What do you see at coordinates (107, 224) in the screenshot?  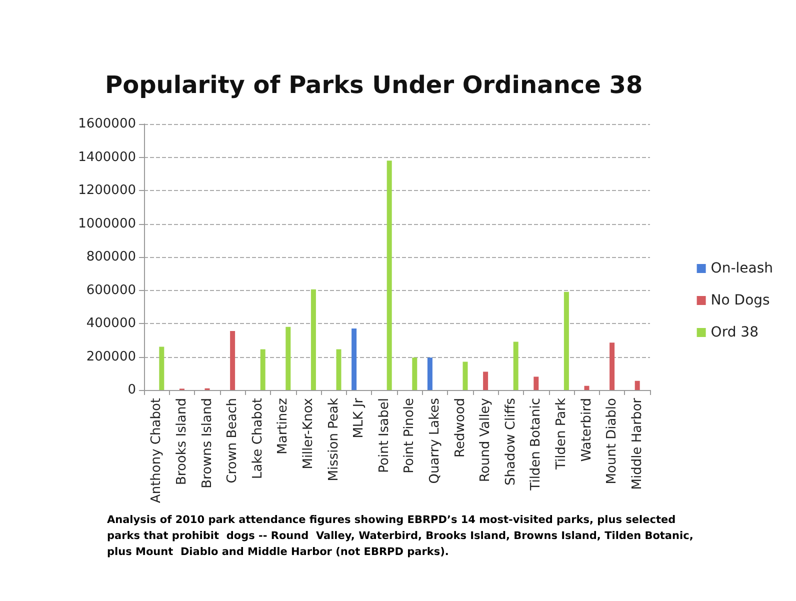 I see `y-tick-label: 1000000` at bounding box center [107, 224].